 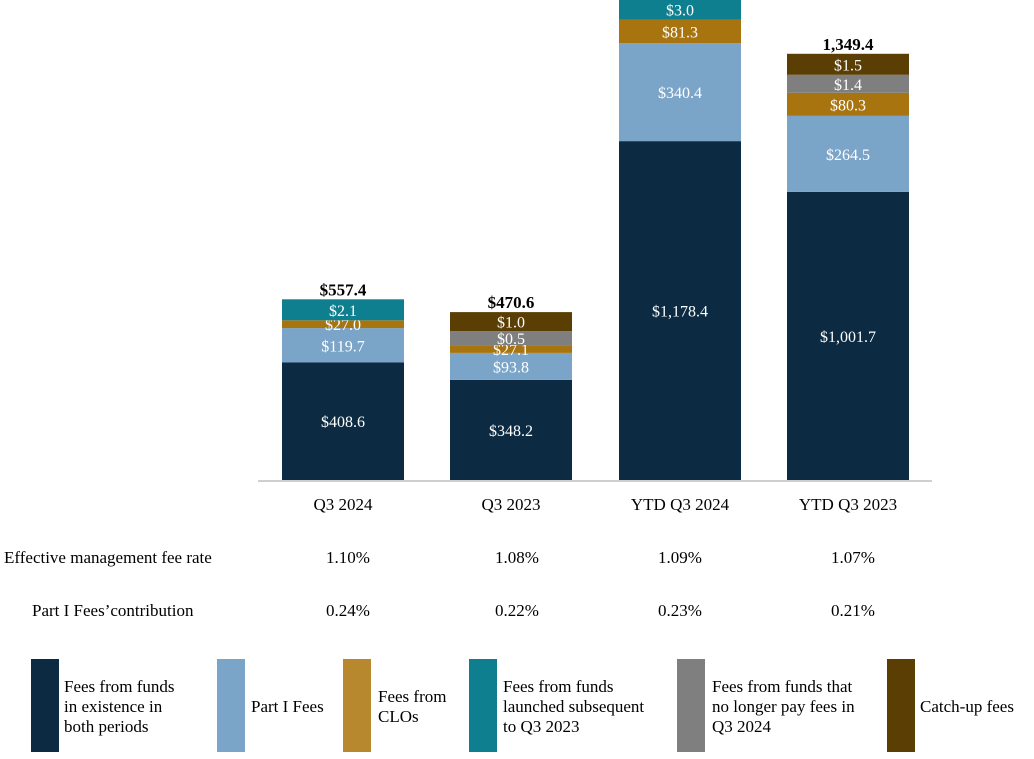 I want to click on metric-value: 1.07%, so click(x=853, y=557).